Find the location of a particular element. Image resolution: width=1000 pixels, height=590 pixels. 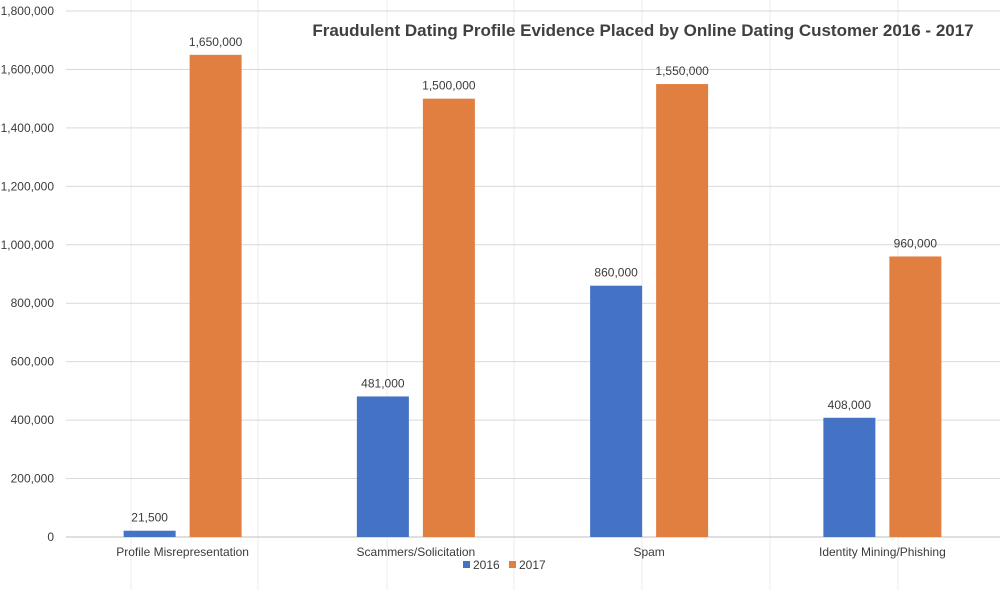

legend-label: 2016 is located at coordinates (486, 565).